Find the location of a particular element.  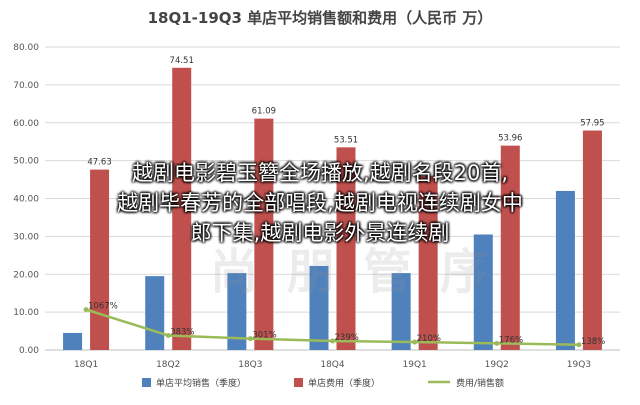

ratio-data-label: 210% is located at coordinates (429, 339).